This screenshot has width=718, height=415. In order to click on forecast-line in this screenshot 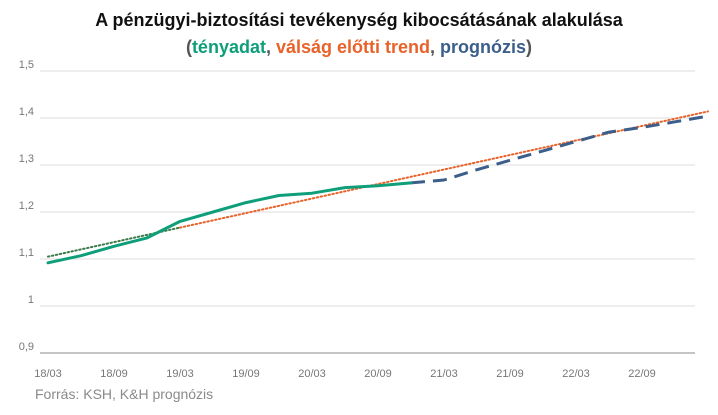, I will do `click(559, 149)`.